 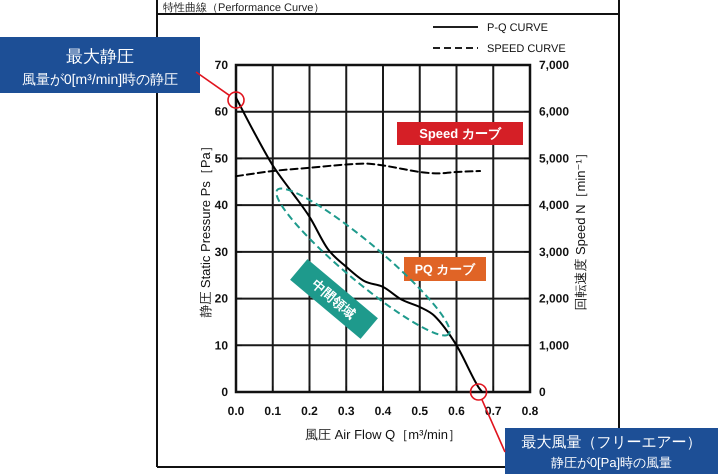 What do you see at coordinates (309, 411) in the screenshot?
I see `x-tick-label: 0.2` at bounding box center [309, 411].